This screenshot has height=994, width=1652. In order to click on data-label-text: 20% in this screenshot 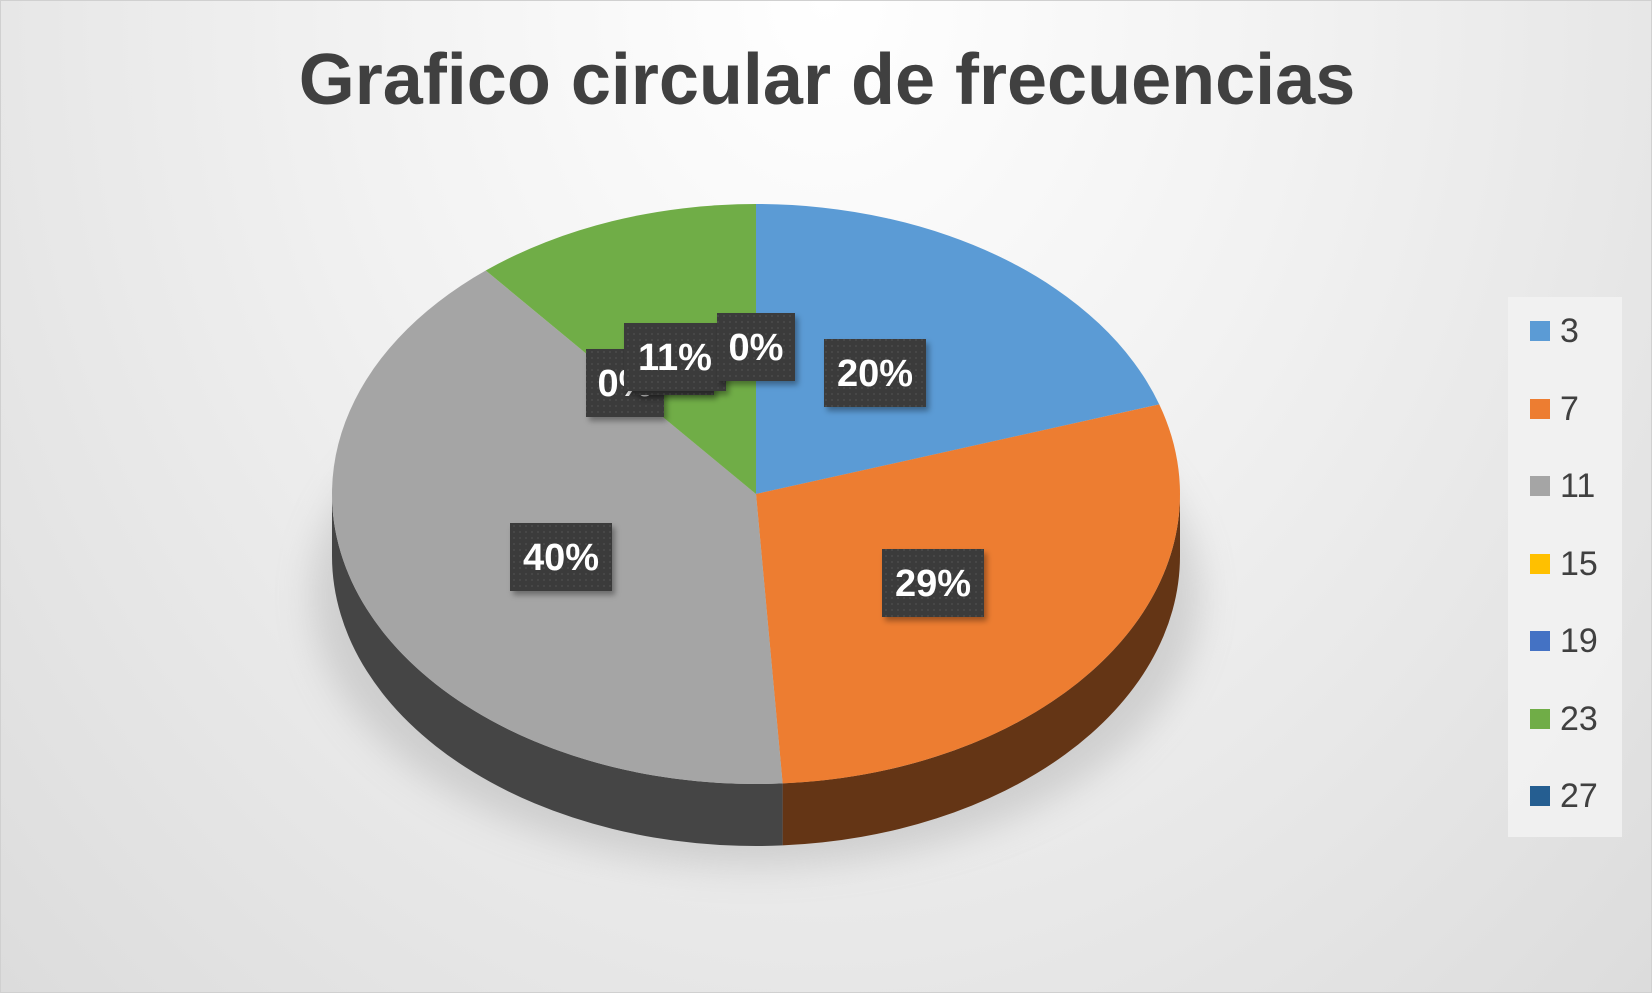, I will do `click(875, 374)`.